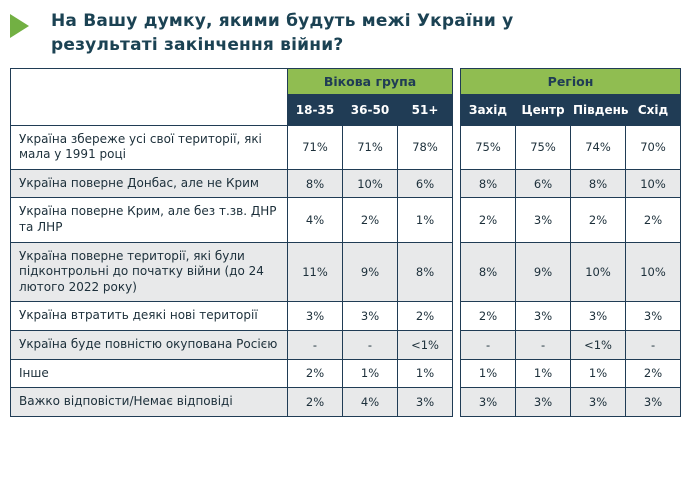 The height and width of the screenshot is (483, 690). I want to click on col-header-west: Захід, so click(488, 109).